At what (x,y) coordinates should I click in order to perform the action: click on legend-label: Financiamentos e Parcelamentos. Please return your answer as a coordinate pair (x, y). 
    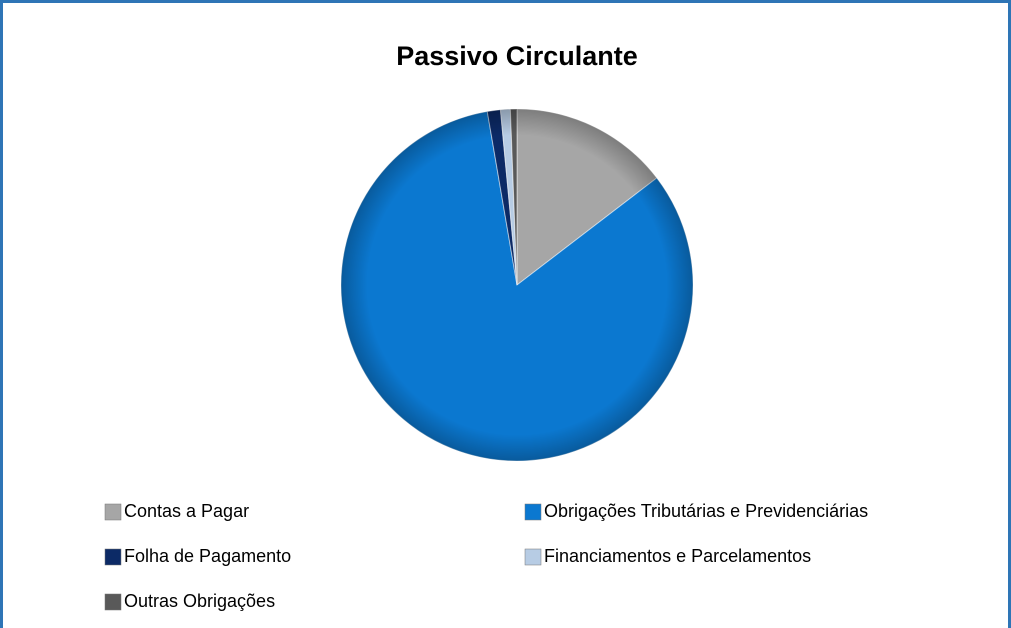
    Looking at the image, I should click on (677, 556).